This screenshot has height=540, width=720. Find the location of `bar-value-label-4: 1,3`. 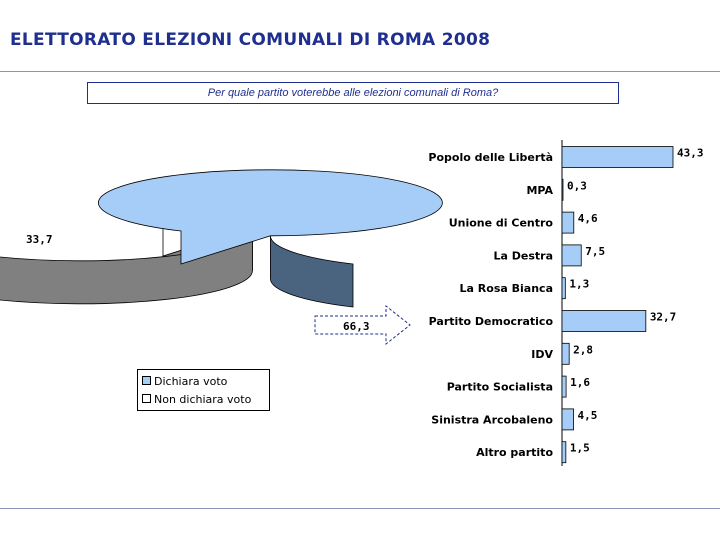

bar-value-label-4: 1,3 is located at coordinates (579, 284).